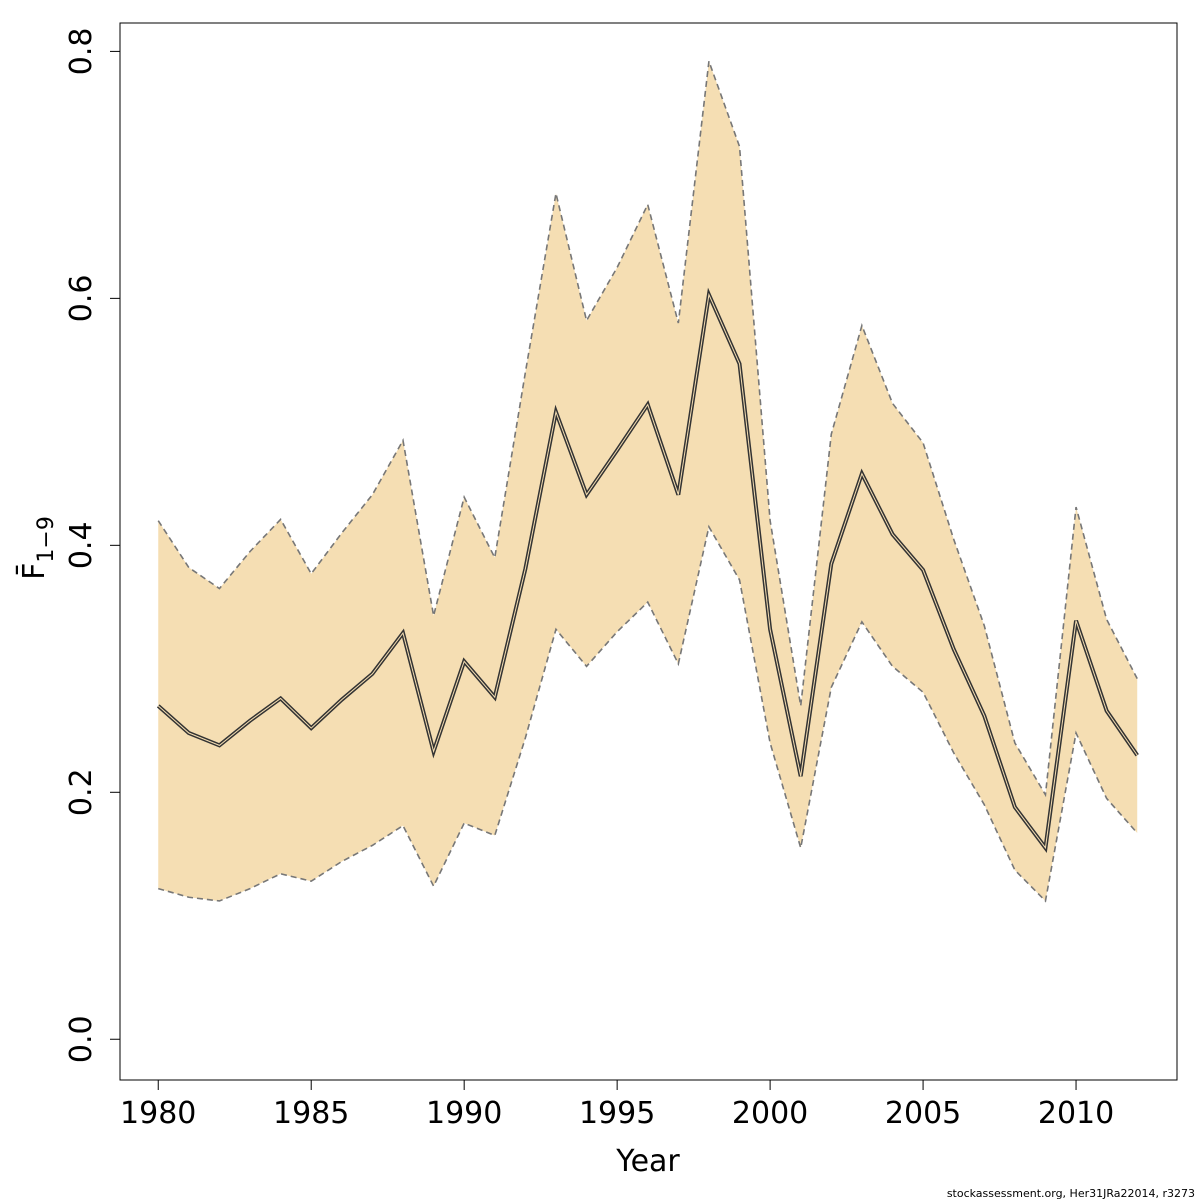 The image size is (1200, 1200). I want to click on y-axis-title-symbol: F̄, so click(34, 571).